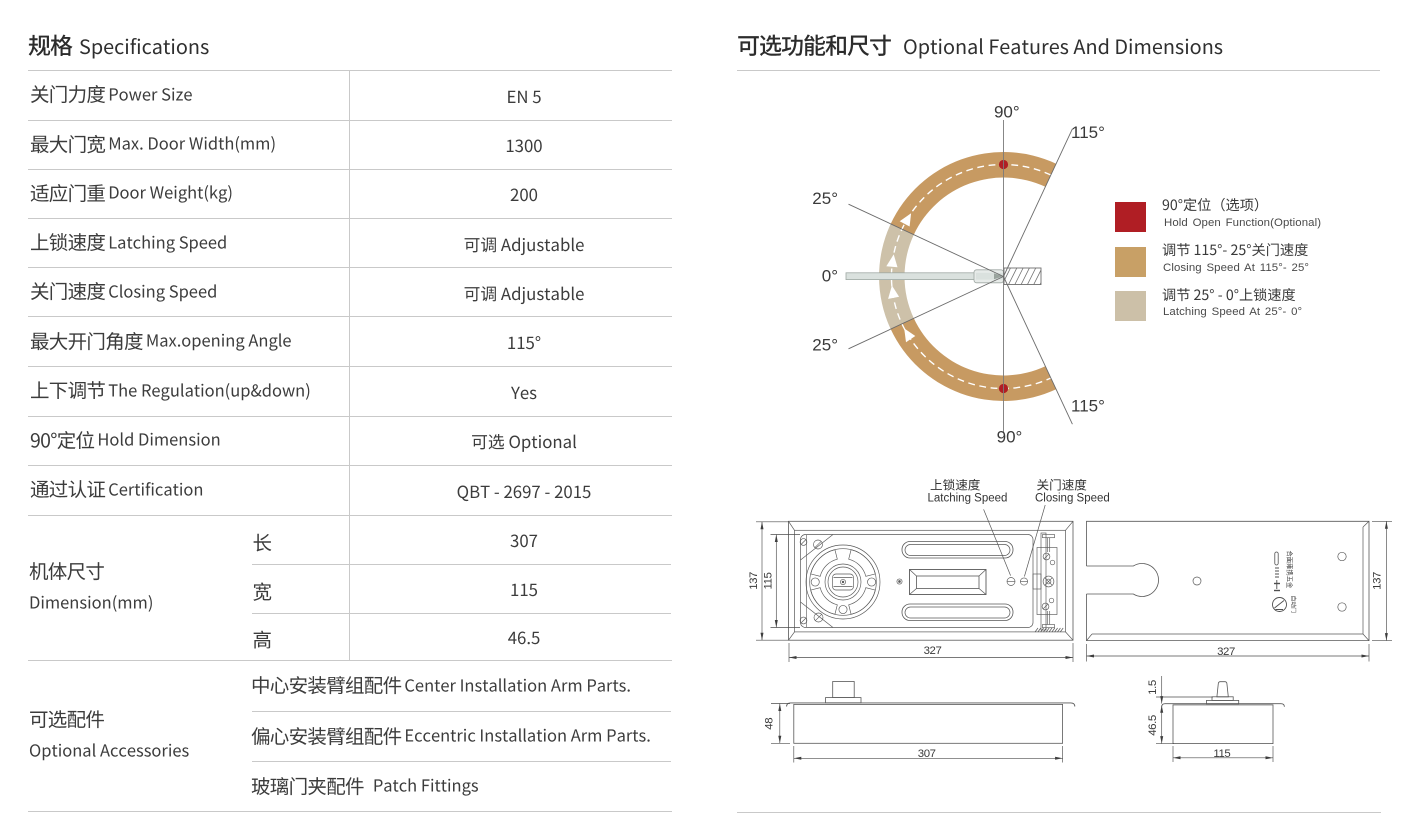 Image resolution: width=1414 pixels, height=826 pixels. Describe the element at coordinates (968, 499) in the screenshot. I see `svg-text: Latching Speed` at that location.